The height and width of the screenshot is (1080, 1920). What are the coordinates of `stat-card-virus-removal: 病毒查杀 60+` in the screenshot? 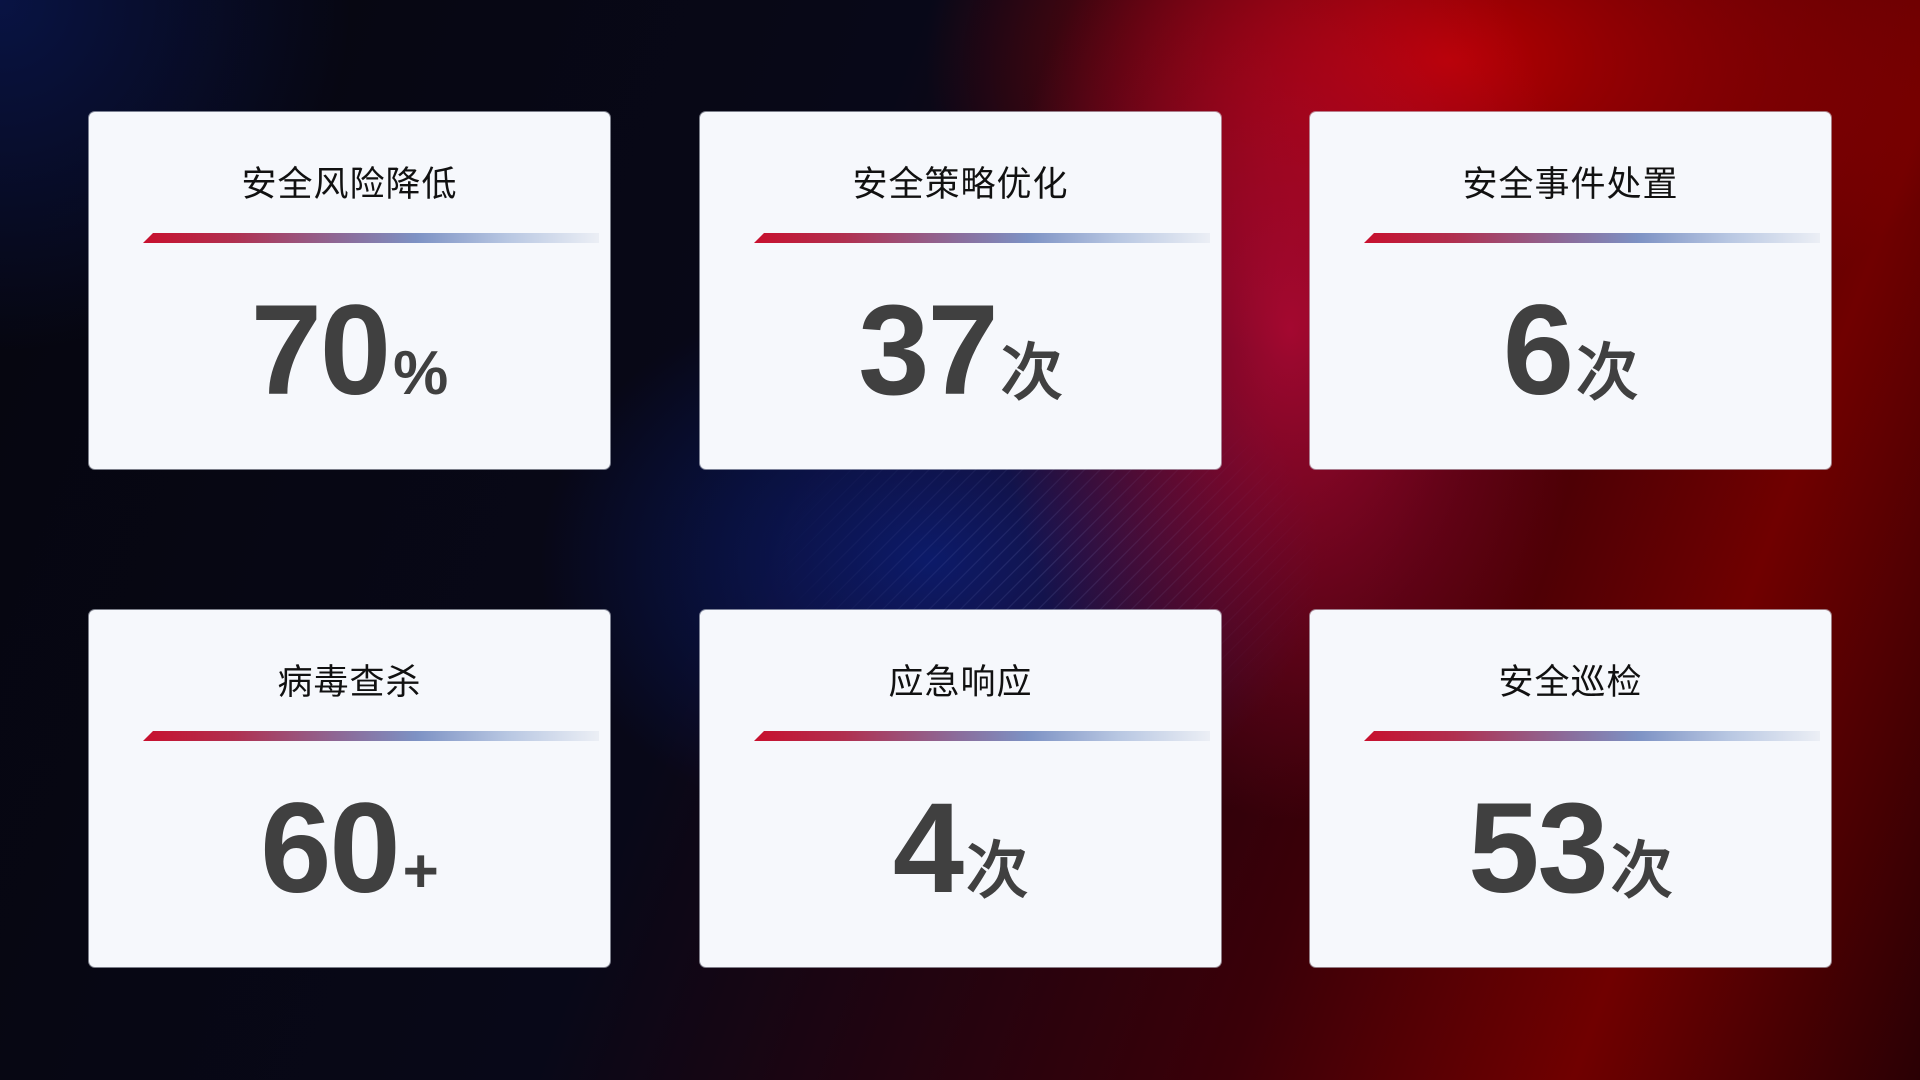 It's located at (349, 788).